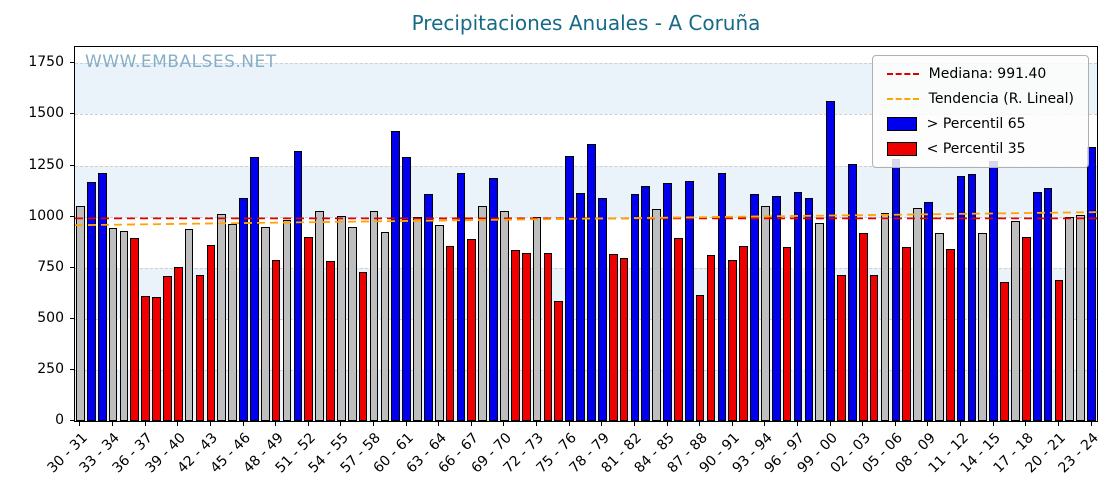 The width and height of the screenshot is (1120, 500). Describe the element at coordinates (586, 219) in the screenshot. I see `reference-lines` at that location.